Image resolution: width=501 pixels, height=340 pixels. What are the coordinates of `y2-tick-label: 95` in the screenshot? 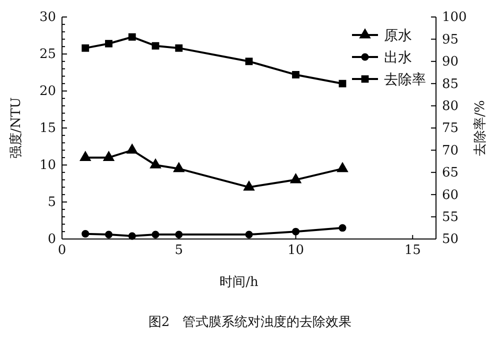 It's located at (450, 40).